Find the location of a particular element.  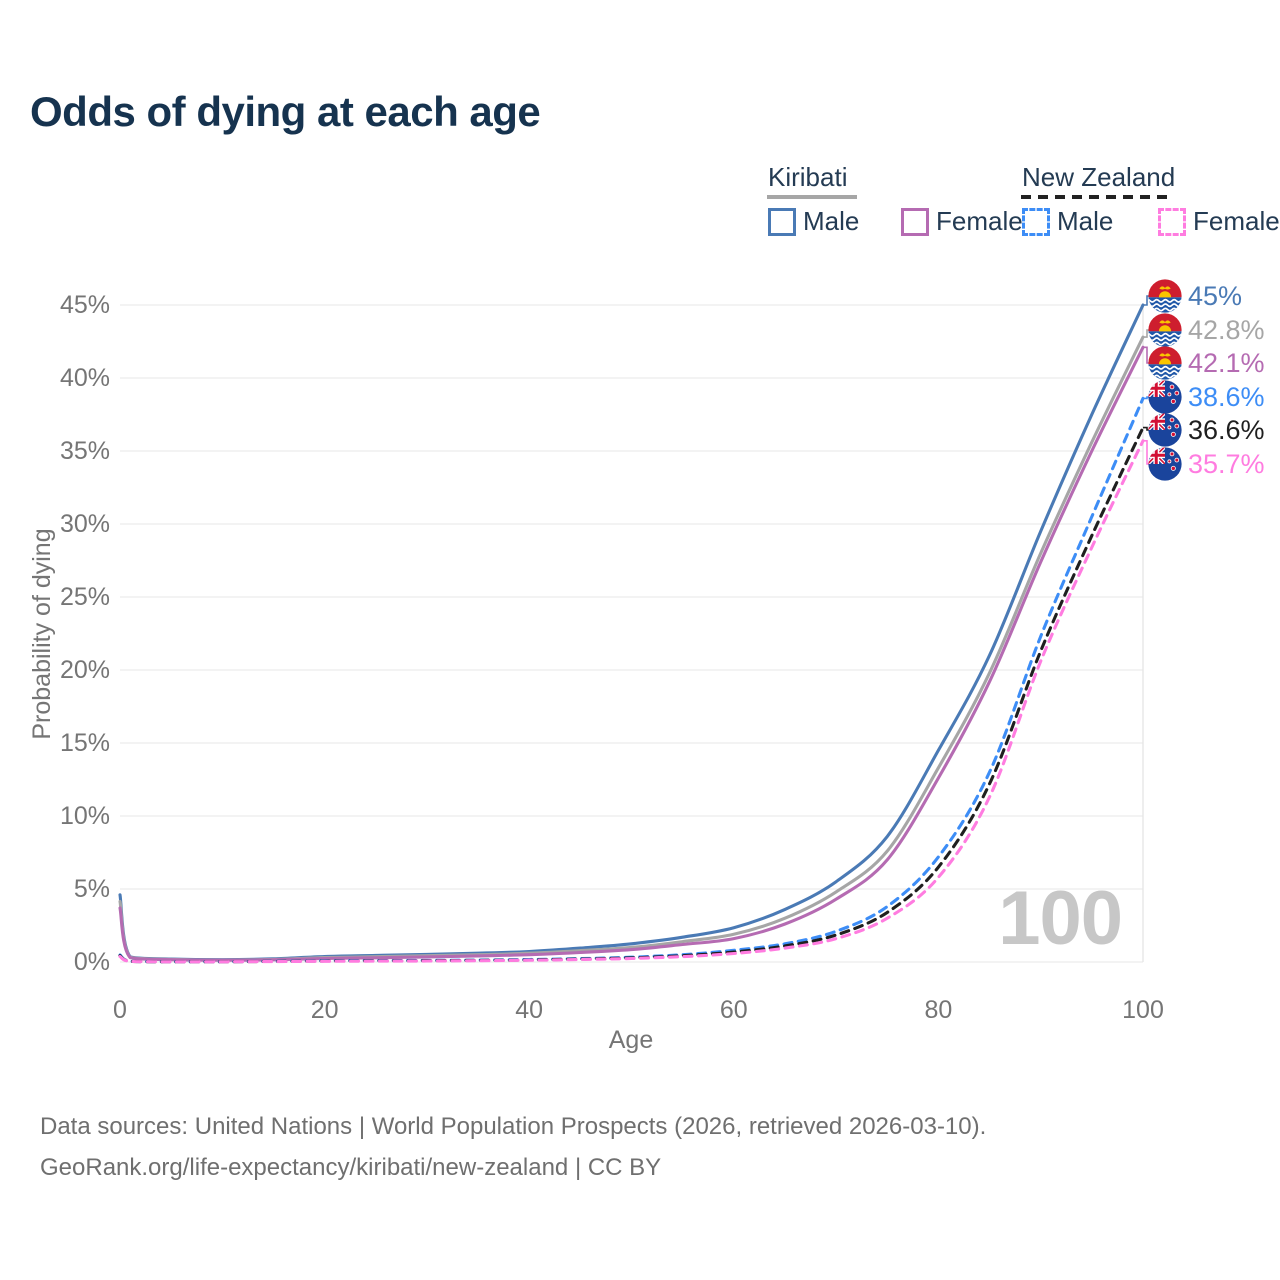

y-tick-label: 45% is located at coordinates (85, 305).